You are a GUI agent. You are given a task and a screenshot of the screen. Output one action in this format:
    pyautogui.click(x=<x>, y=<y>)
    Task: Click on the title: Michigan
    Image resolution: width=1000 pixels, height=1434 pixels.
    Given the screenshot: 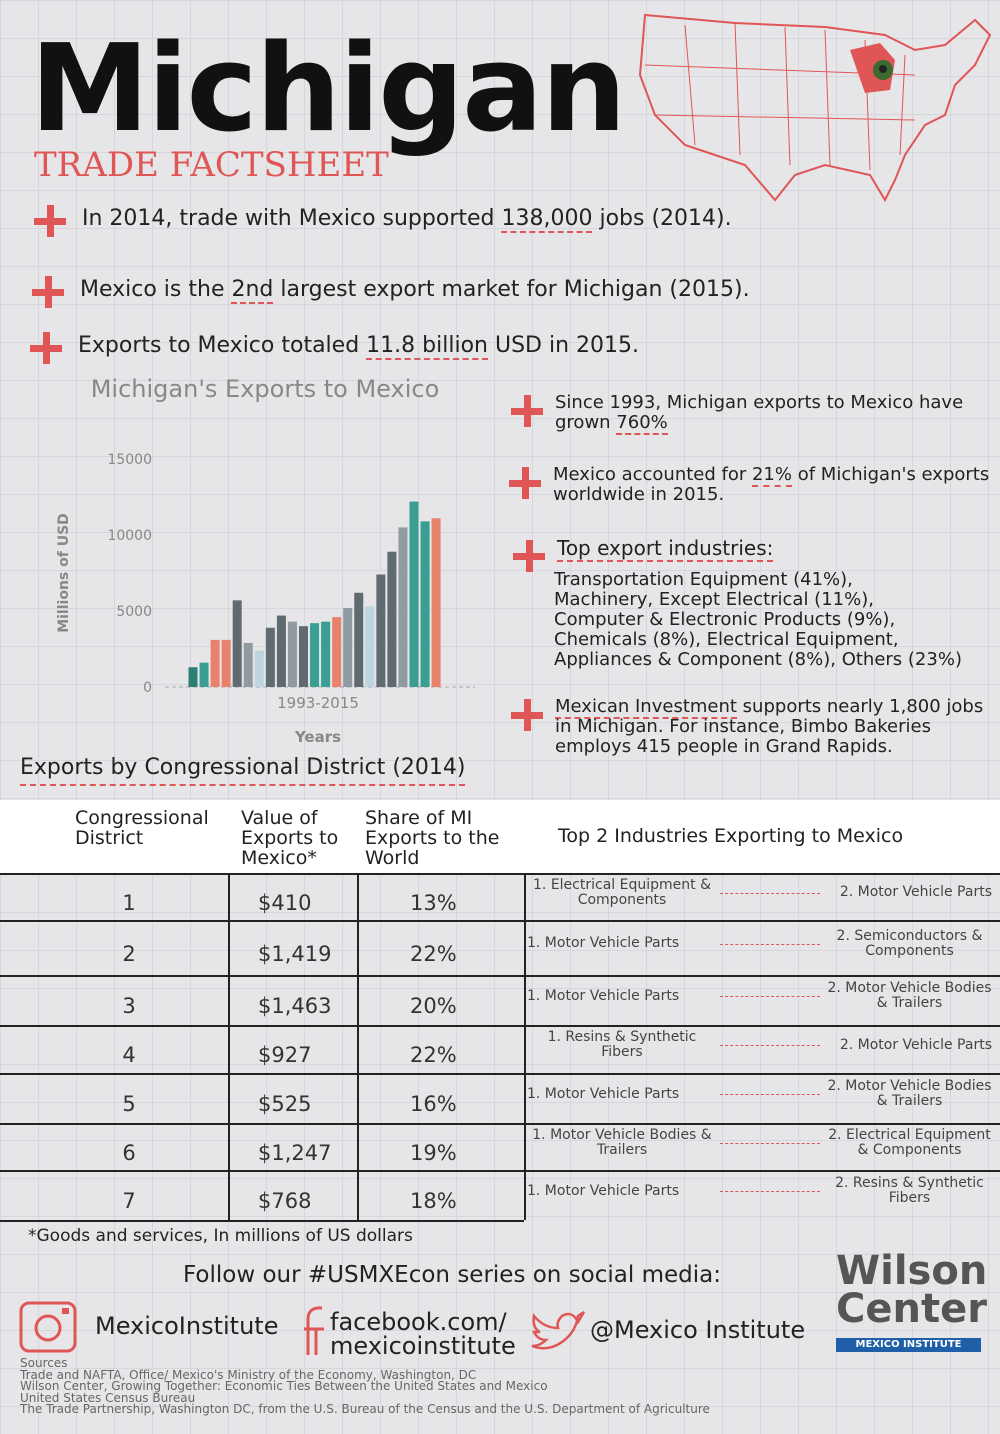 What is the action you would take?
    pyautogui.click(x=328, y=89)
    